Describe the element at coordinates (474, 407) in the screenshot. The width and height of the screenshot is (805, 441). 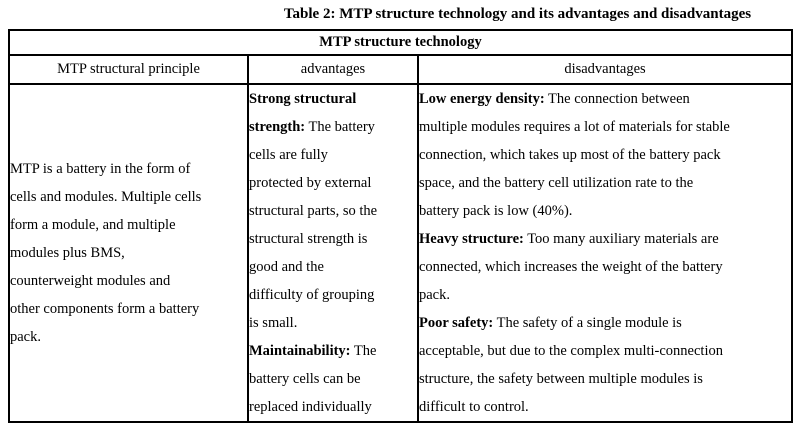
I see `text-line: difficult to control.` at that location.